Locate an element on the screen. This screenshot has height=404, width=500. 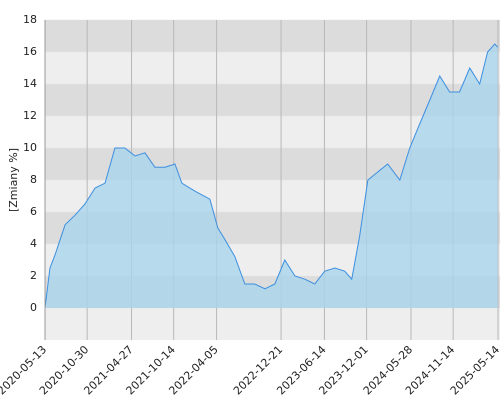
y-tick-label: 14 is located at coordinates (30, 83).